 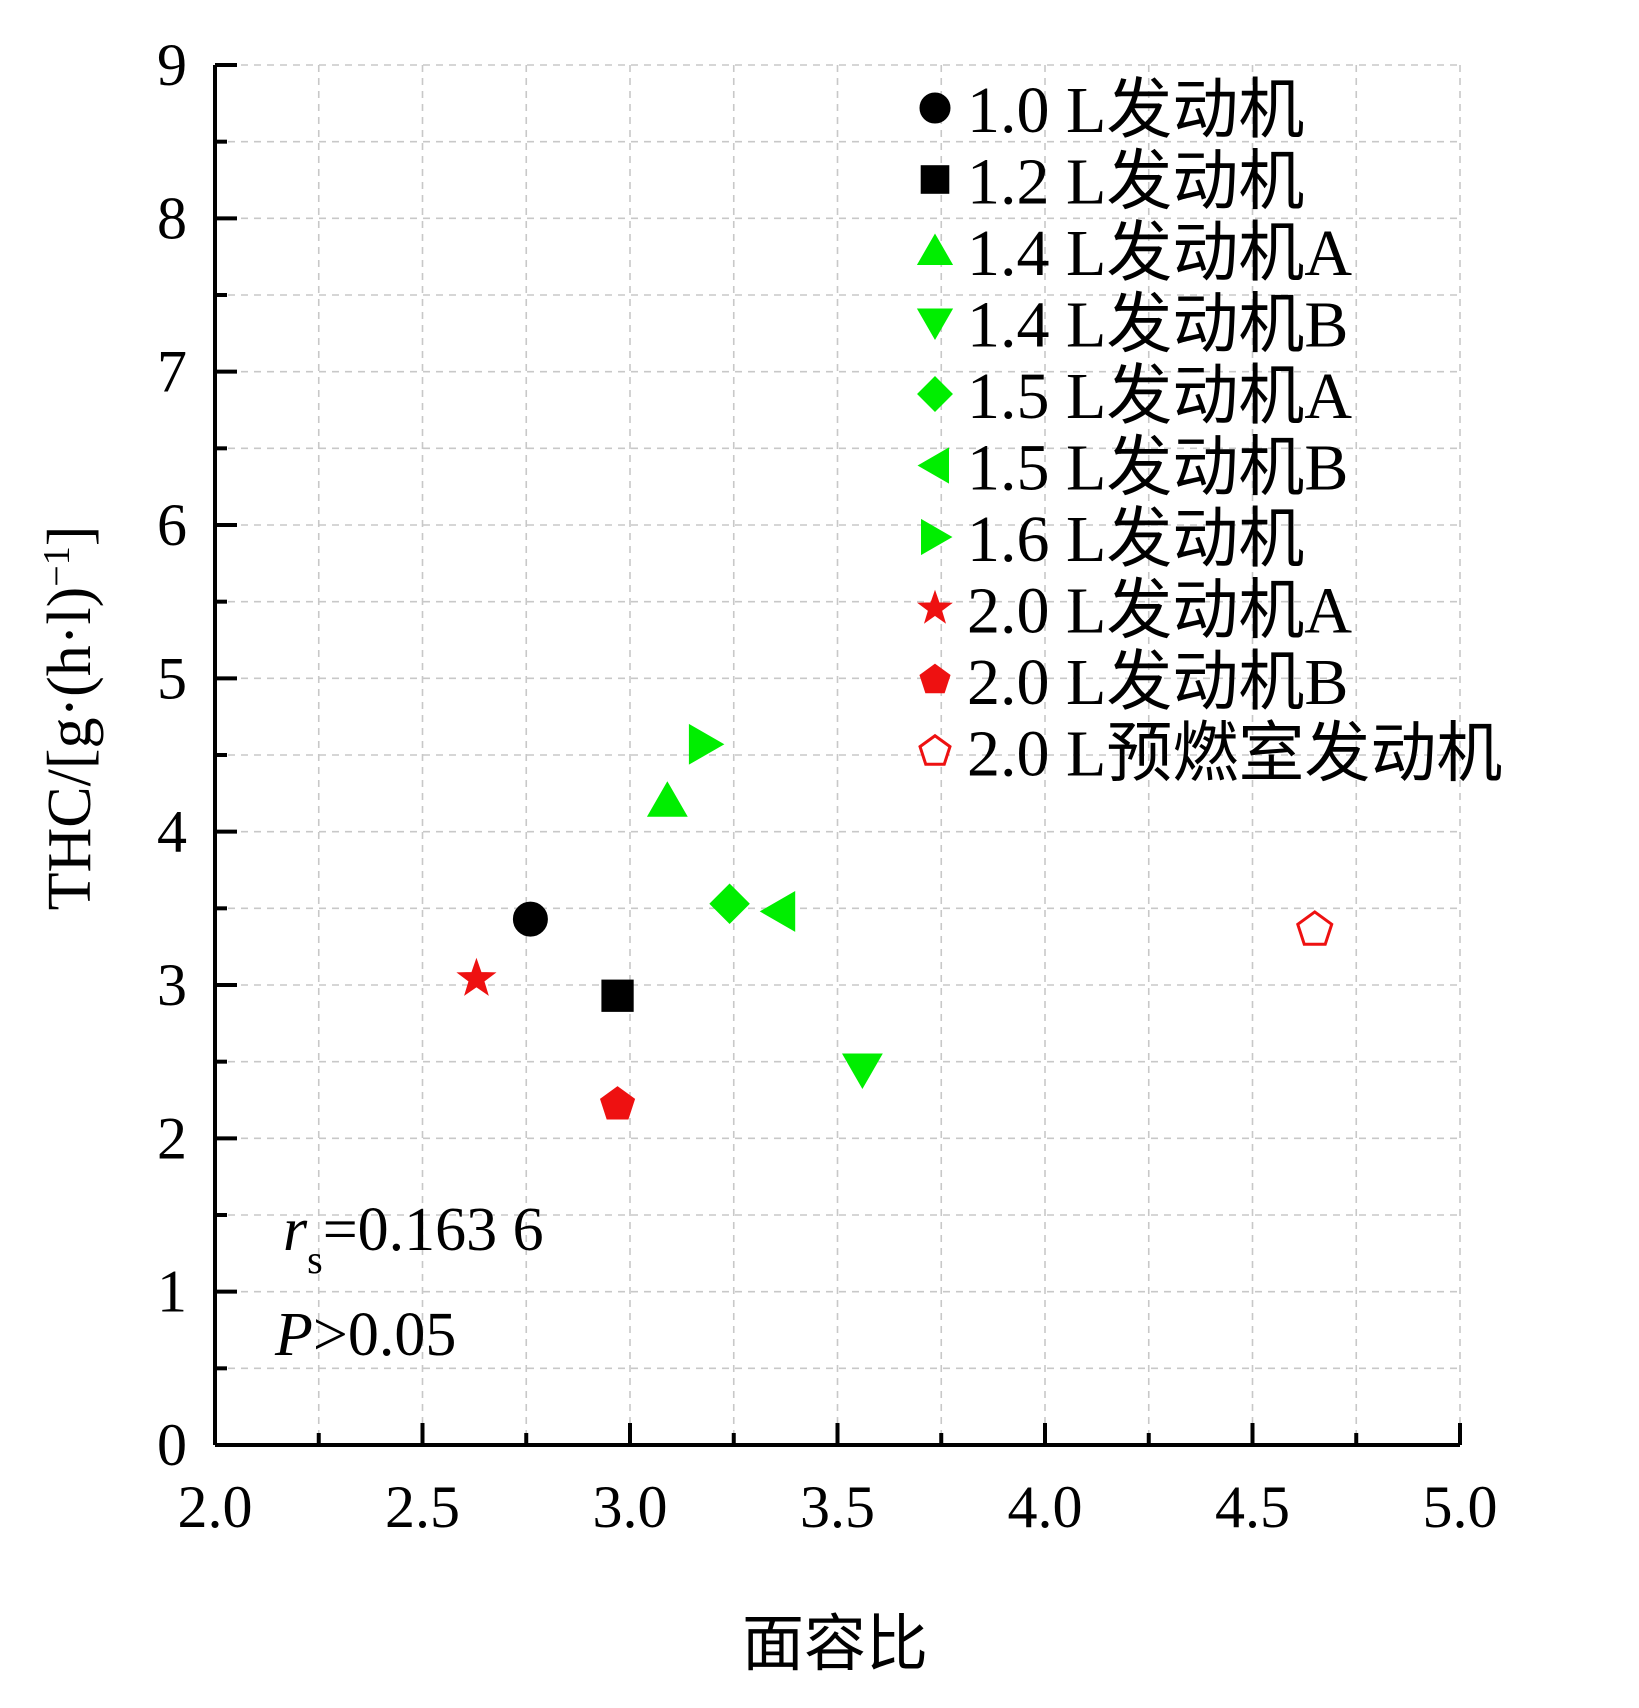 What do you see at coordinates (835, 1645) in the screenshot?
I see `x-axis-title: 面容比` at bounding box center [835, 1645].